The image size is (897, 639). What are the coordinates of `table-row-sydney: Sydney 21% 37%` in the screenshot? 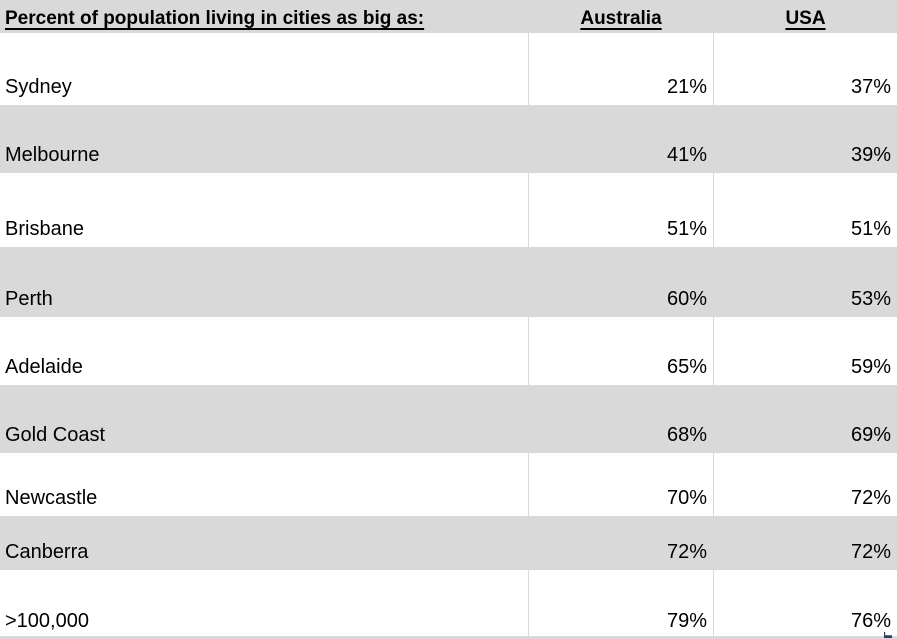 It's located at (448, 69).